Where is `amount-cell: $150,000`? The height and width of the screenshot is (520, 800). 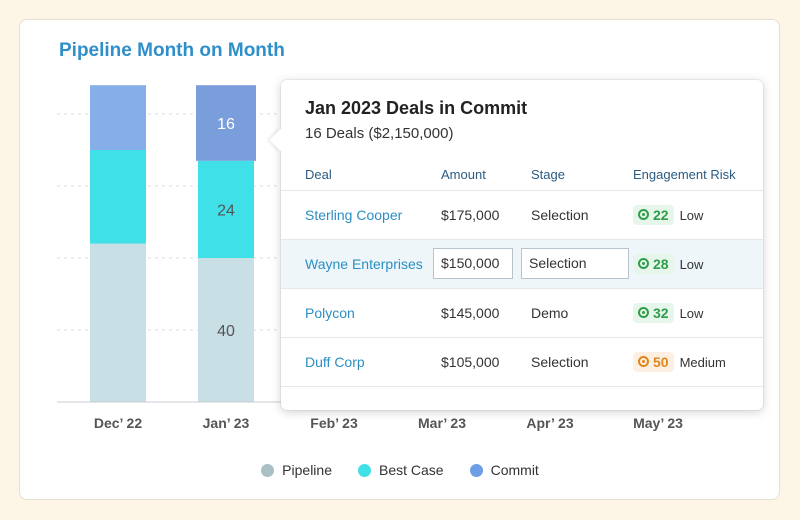
amount-cell: $150,000 is located at coordinates (480, 264).